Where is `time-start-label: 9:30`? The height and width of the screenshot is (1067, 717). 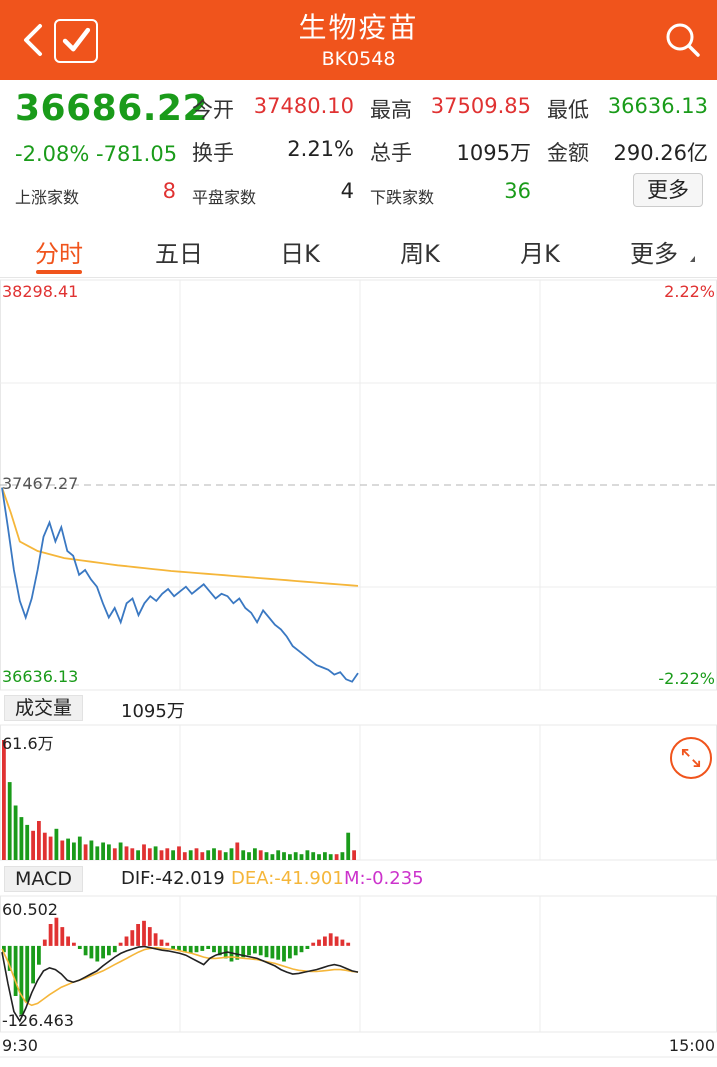
time-start-label: 9:30 is located at coordinates (20, 1045).